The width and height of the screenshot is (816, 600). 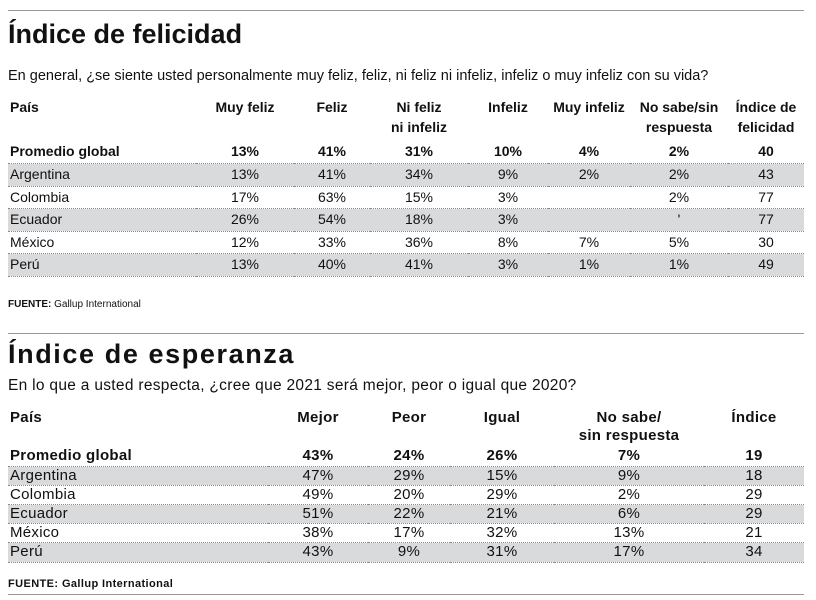 What do you see at coordinates (754, 476) in the screenshot?
I see `value-cell: 18` at bounding box center [754, 476].